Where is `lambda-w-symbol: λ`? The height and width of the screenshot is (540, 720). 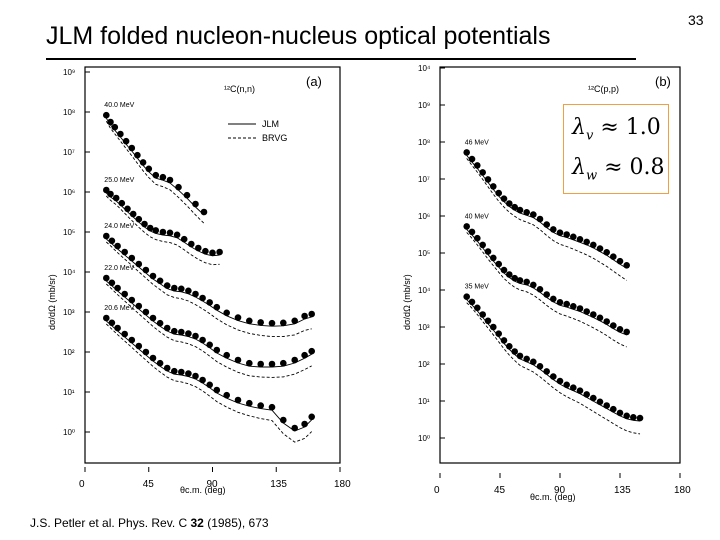
lambda-w-symbol: λ is located at coordinates (579, 167).